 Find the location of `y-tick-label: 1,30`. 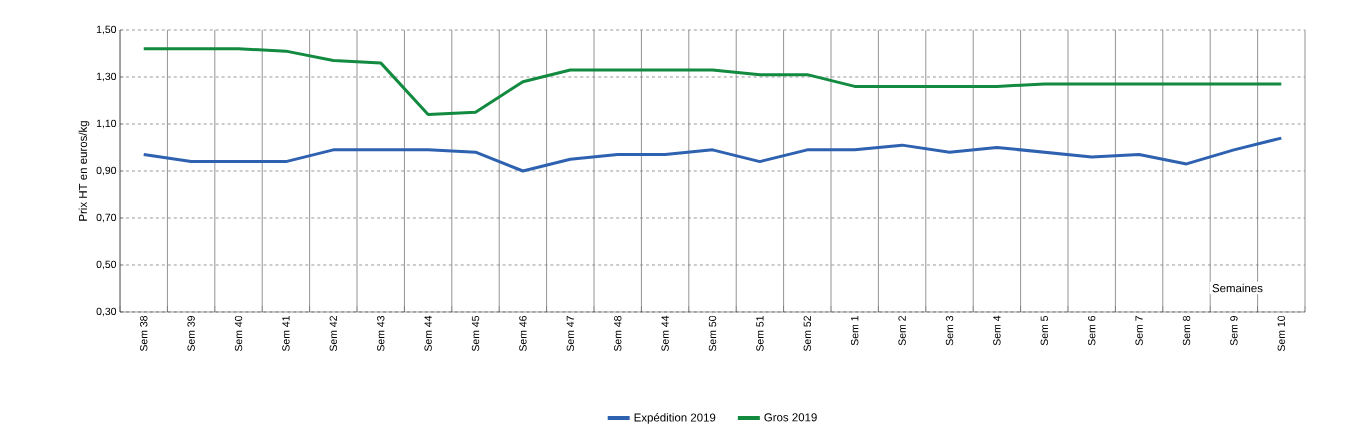

y-tick-label: 1,30 is located at coordinates (106, 77).